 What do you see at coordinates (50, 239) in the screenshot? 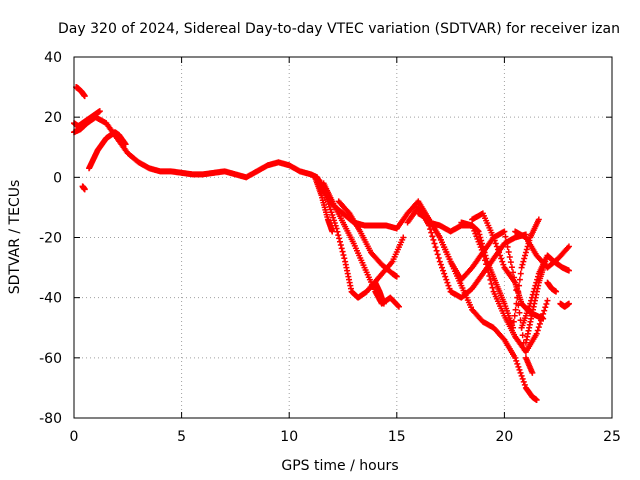
I see `y-tick-label: -20` at bounding box center [50, 239].